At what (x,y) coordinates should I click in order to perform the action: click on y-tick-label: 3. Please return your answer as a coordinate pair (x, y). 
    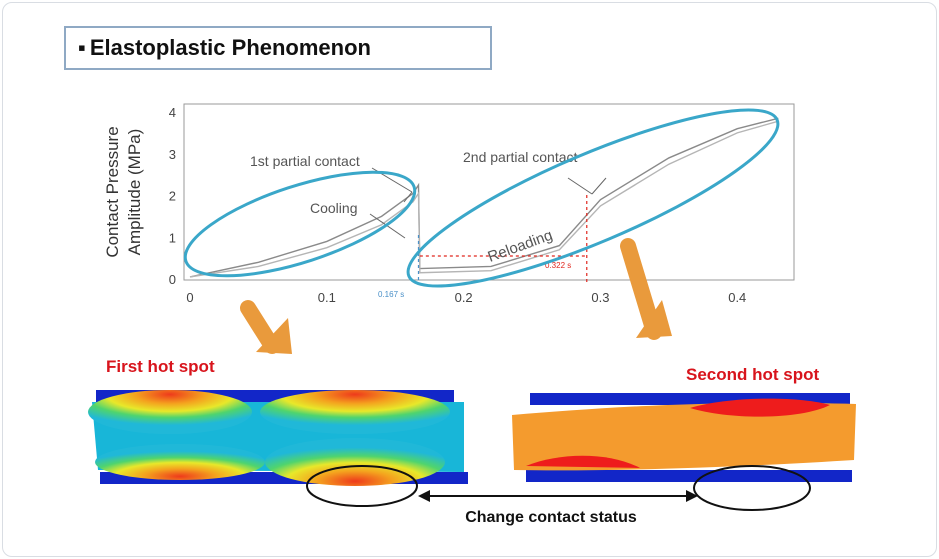
    Looking at the image, I should click on (172, 154).